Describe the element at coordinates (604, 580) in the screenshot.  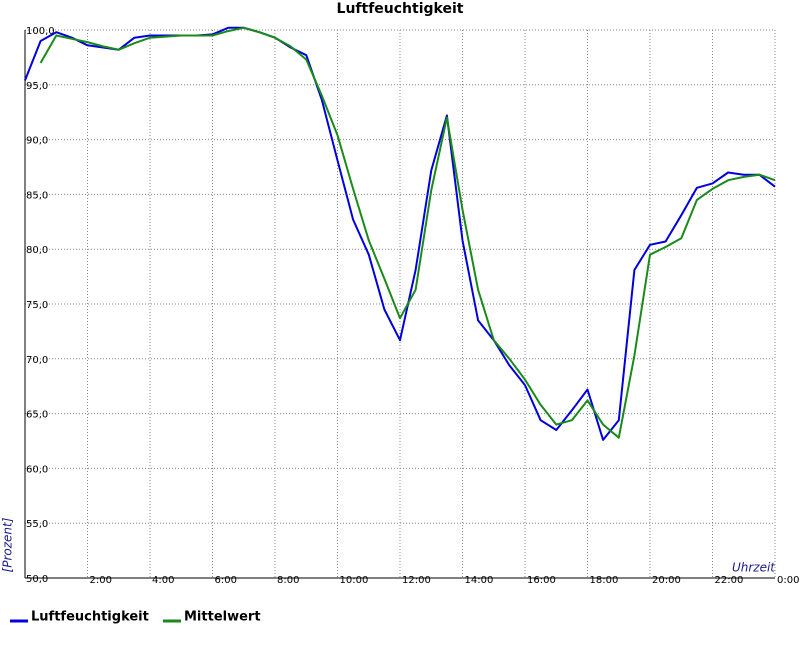
I see `x-tick-label: 18:00` at that location.